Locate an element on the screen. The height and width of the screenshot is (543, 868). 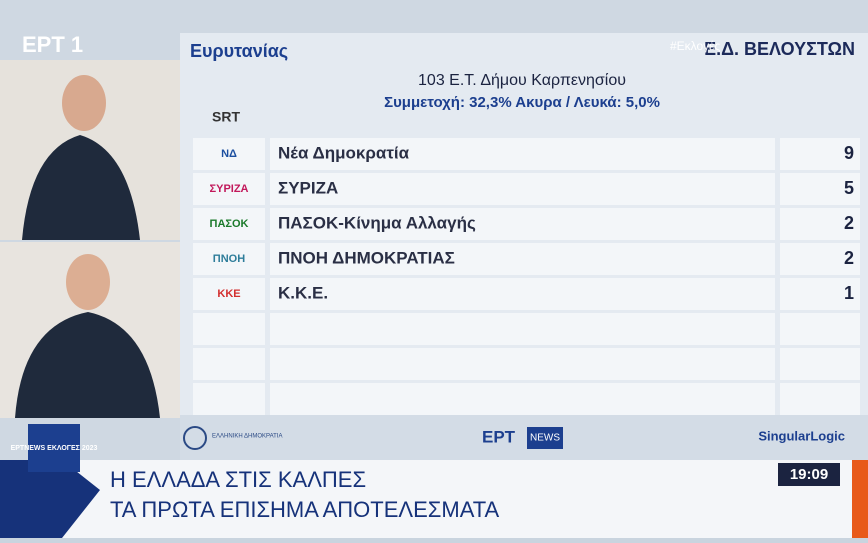
clock: 19:09 is located at coordinates (809, 474).